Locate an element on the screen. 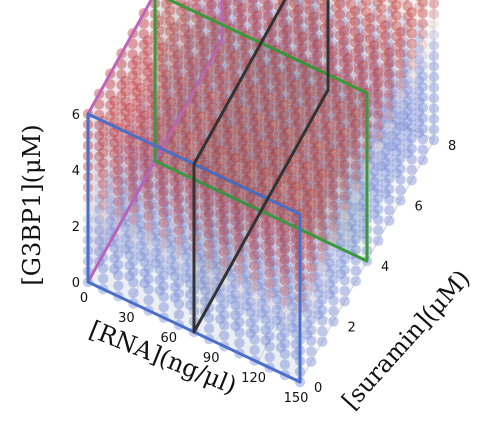  x-tick-label: 150 is located at coordinates (296, 398).